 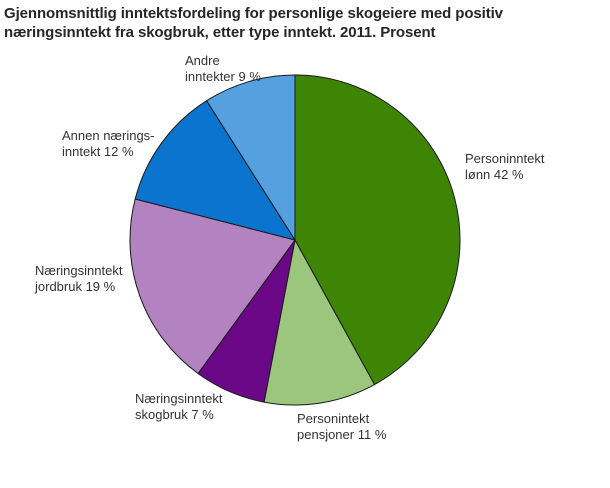 What do you see at coordinates (342, 434) in the screenshot?
I see `slice-label-line: pensjoner 11 %` at bounding box center [342, 434].